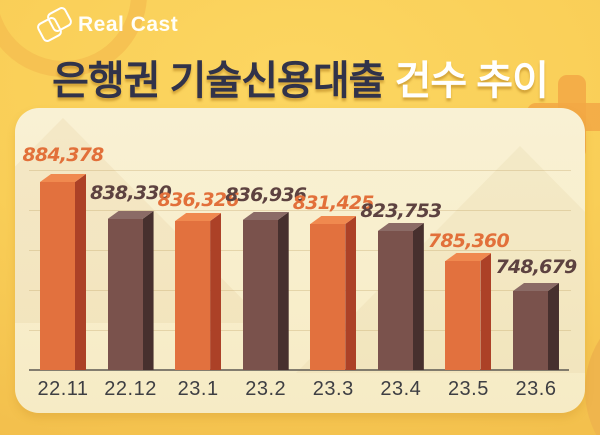 This screenshot has height=435, width=600. Describe the element at coordinates (536, 389) in the screenshot. I see `x-axis-label: 23.6` at that location.